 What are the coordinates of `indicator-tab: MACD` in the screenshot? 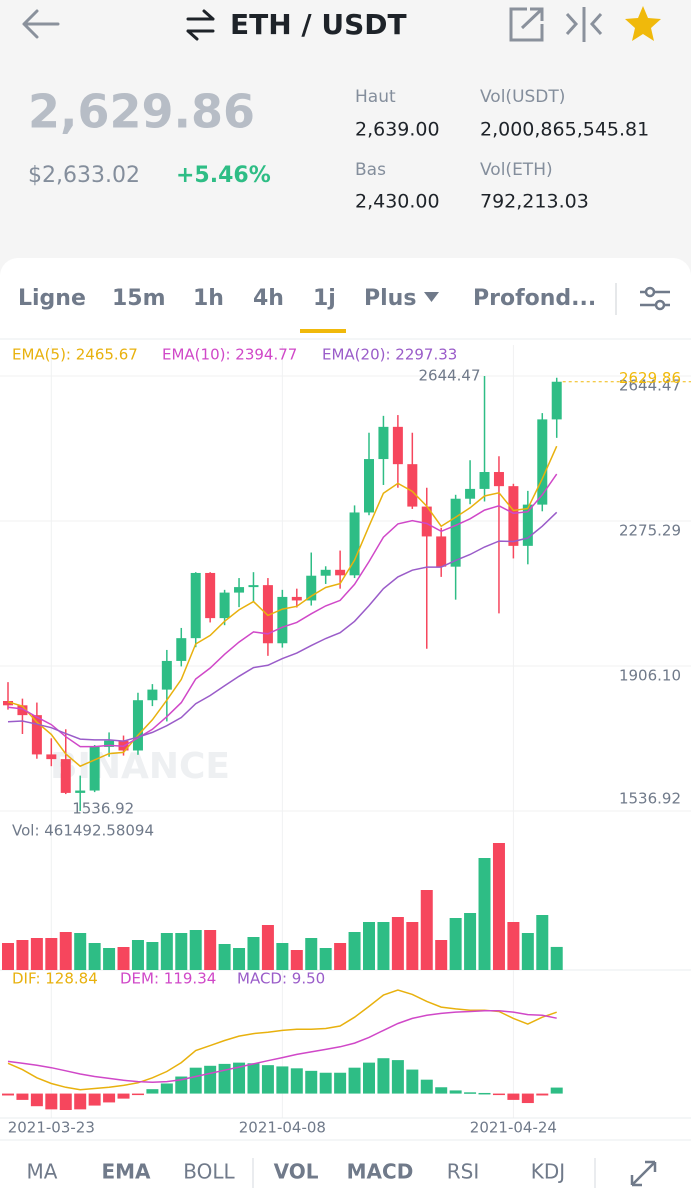 It's located at (380, 1172).